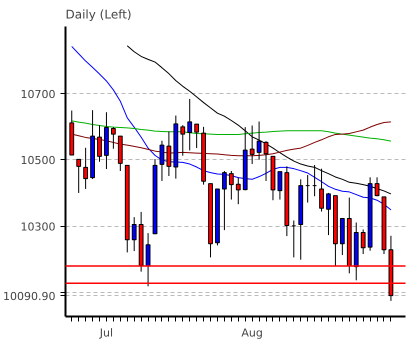 The height and width of the screenshot is (342, 418). What do you see at coordinates (38, 161) in the screenshot?
I see `y-tick-label: 10500` at bounding box center [38, 161].